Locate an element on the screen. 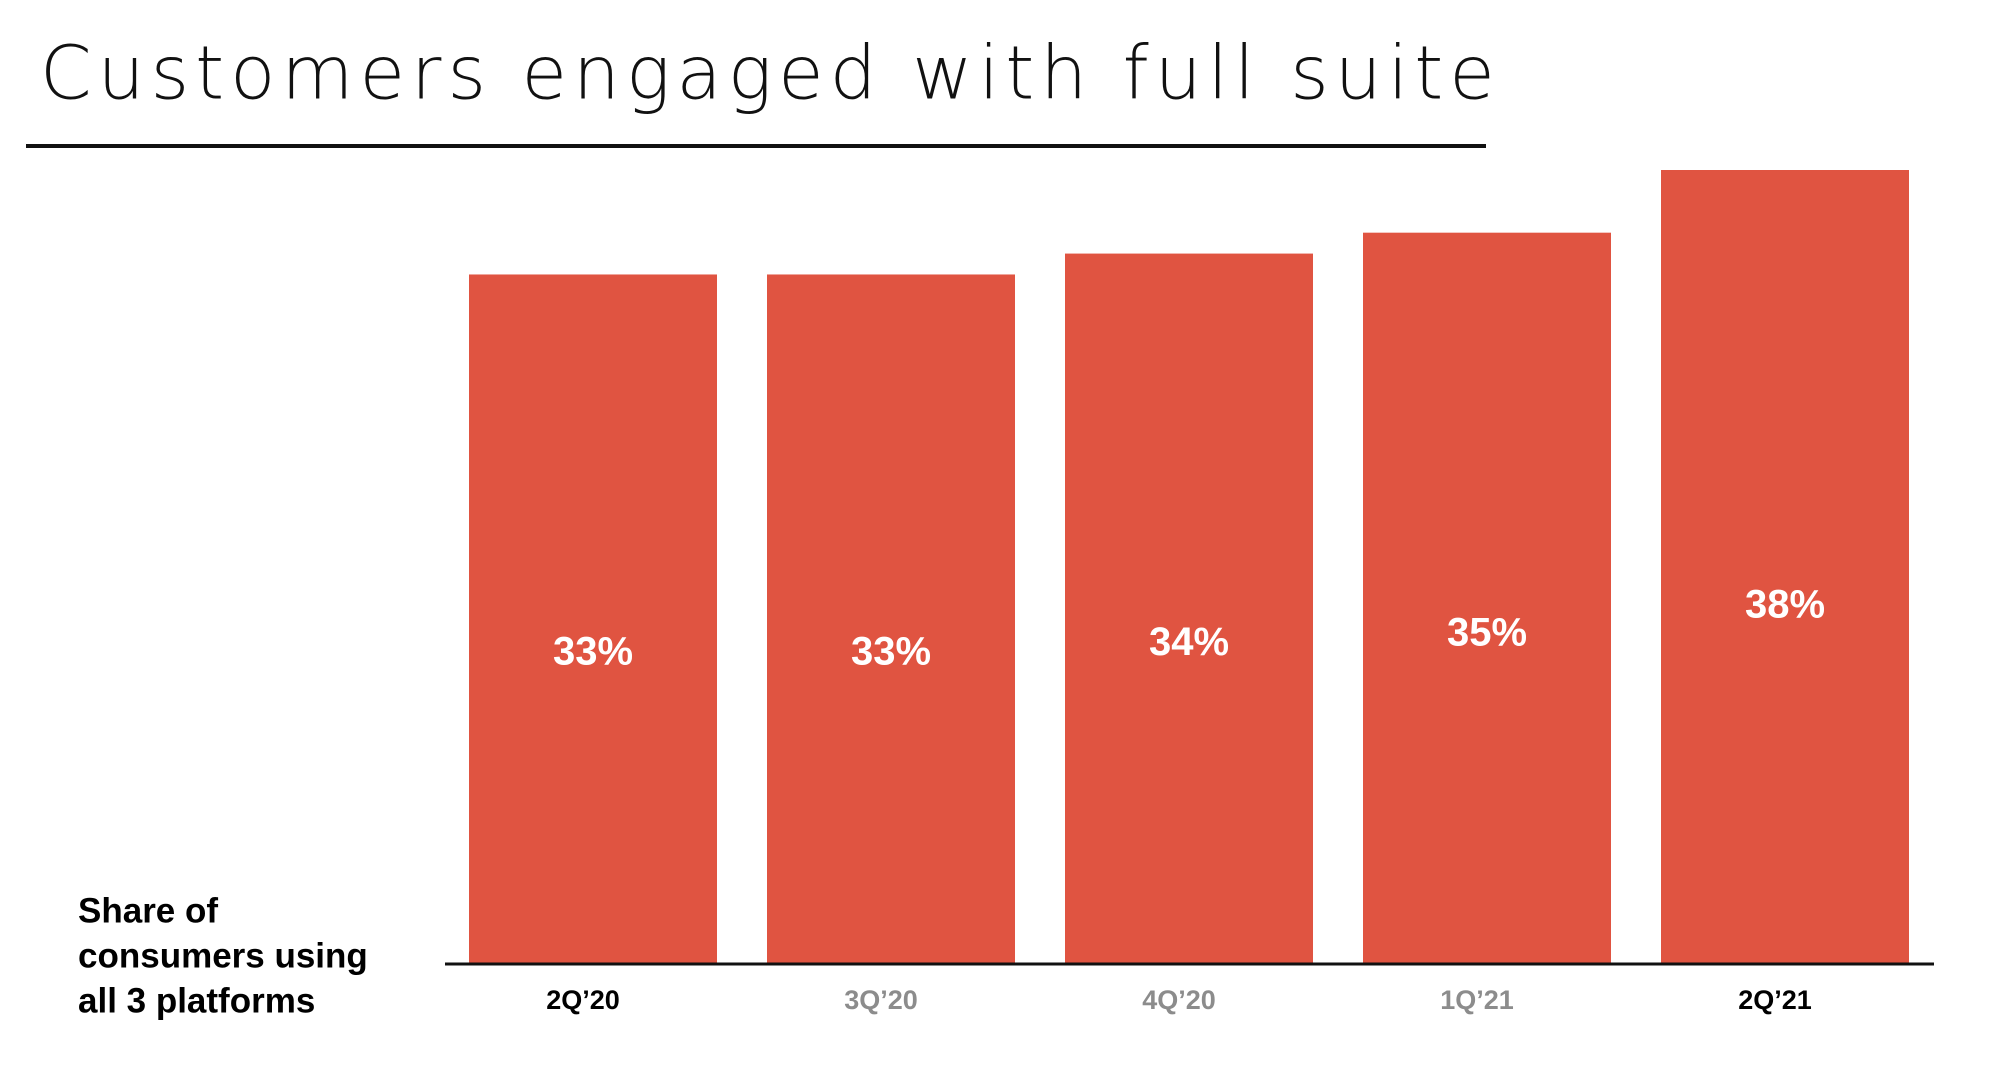  y-axis-title: Share of is located at coordinates (148, 910).